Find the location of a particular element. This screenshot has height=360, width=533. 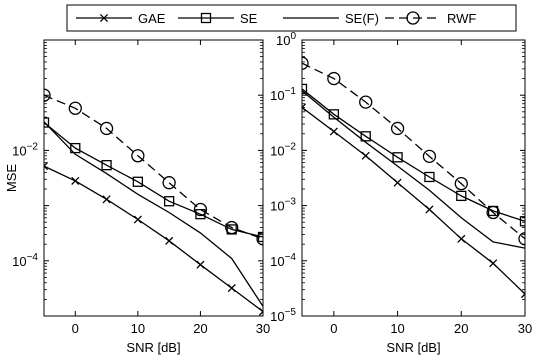

legend-marker-se is located at coordinates (206, 18).